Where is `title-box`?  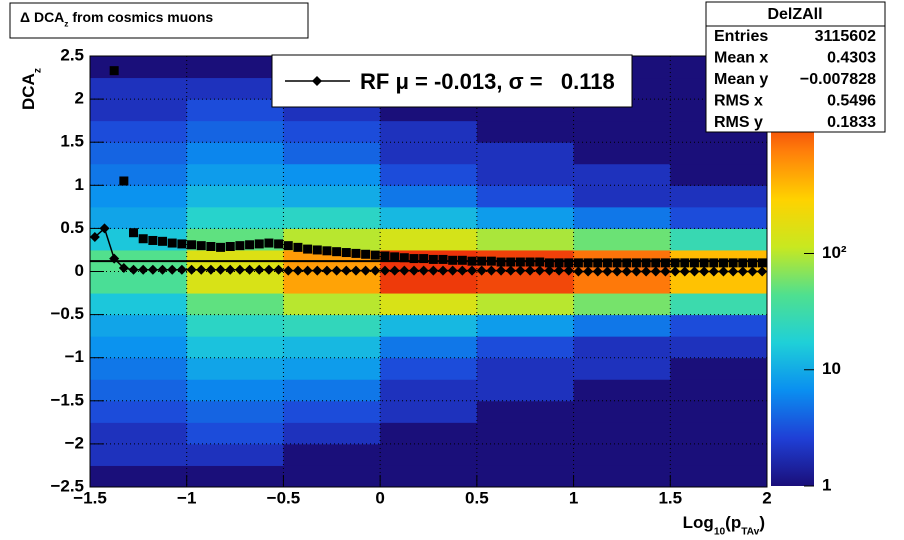 title-box is located at coordinates (159, 20).